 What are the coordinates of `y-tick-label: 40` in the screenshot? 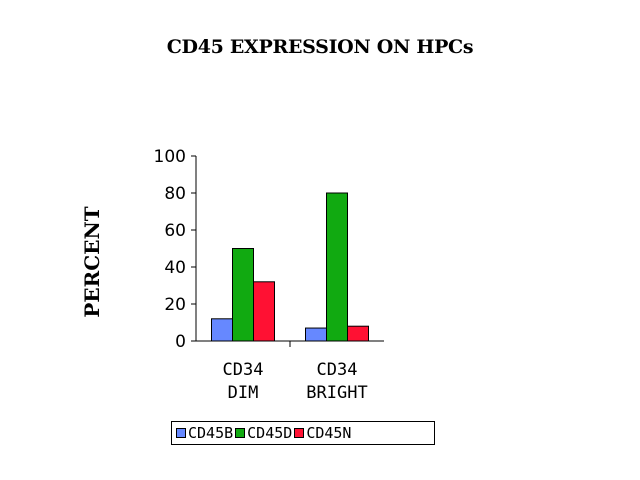 It's located at (175, 268).